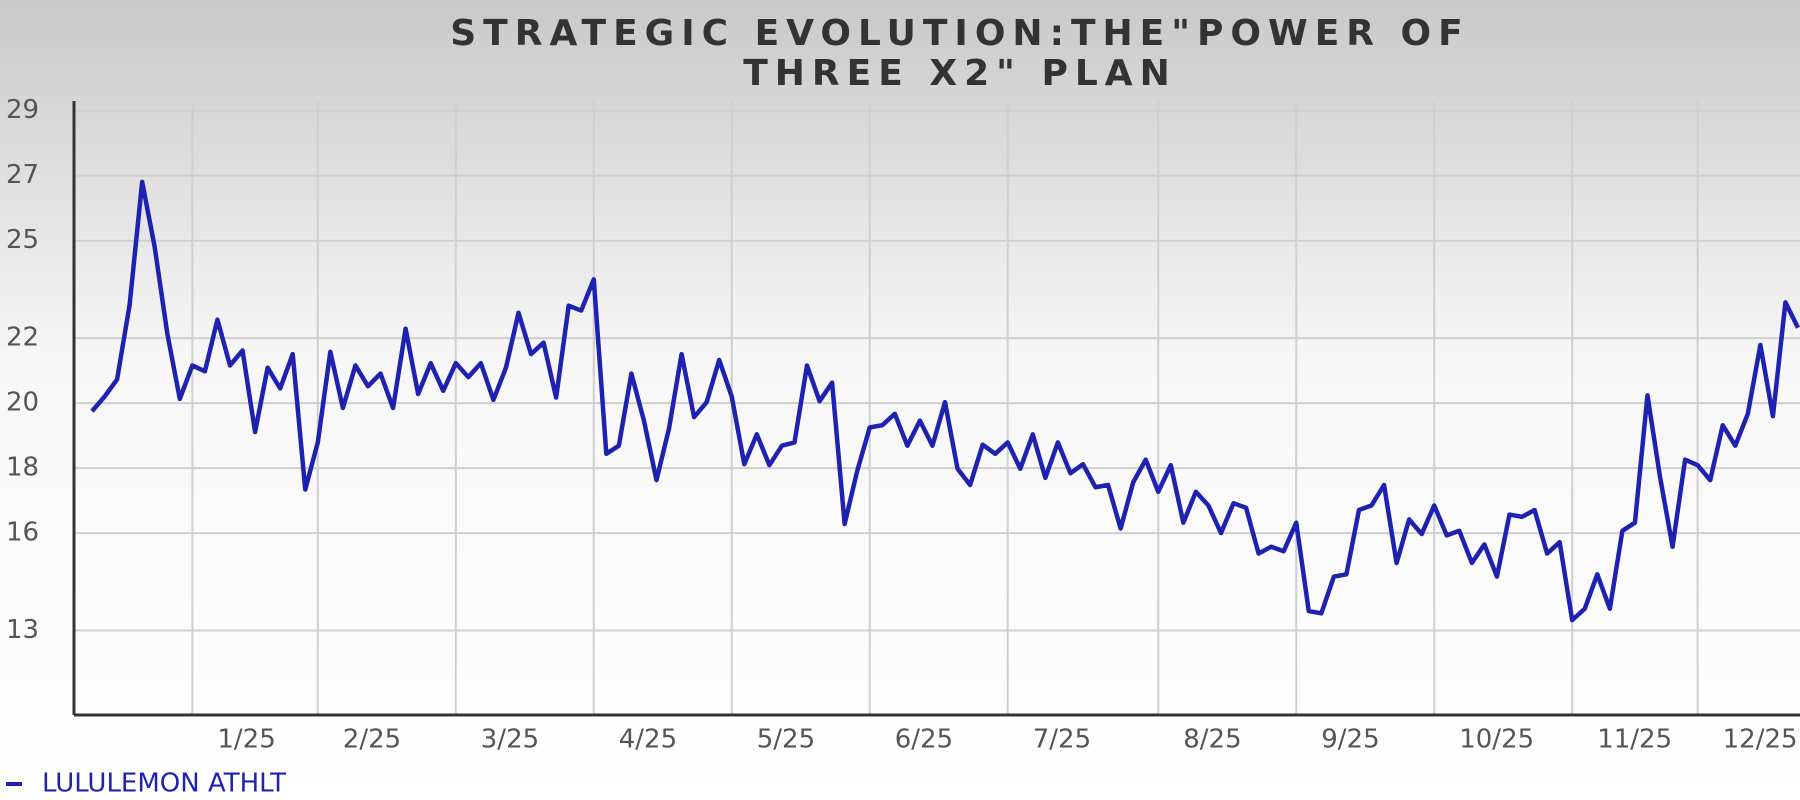  I want to click on x-tick-label: 10/25, so click(1496, 740).